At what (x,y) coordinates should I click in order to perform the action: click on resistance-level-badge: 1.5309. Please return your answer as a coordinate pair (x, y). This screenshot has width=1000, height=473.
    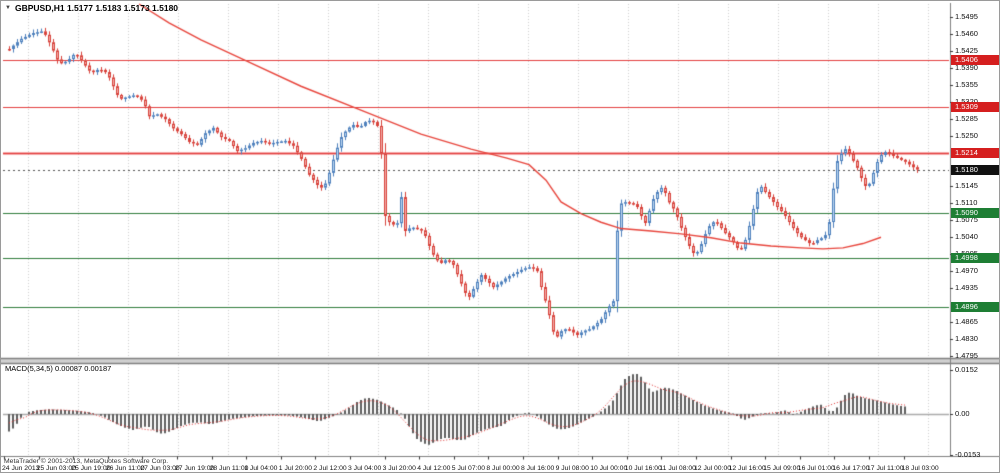
    Looking at the image, I should click on (975, 107).